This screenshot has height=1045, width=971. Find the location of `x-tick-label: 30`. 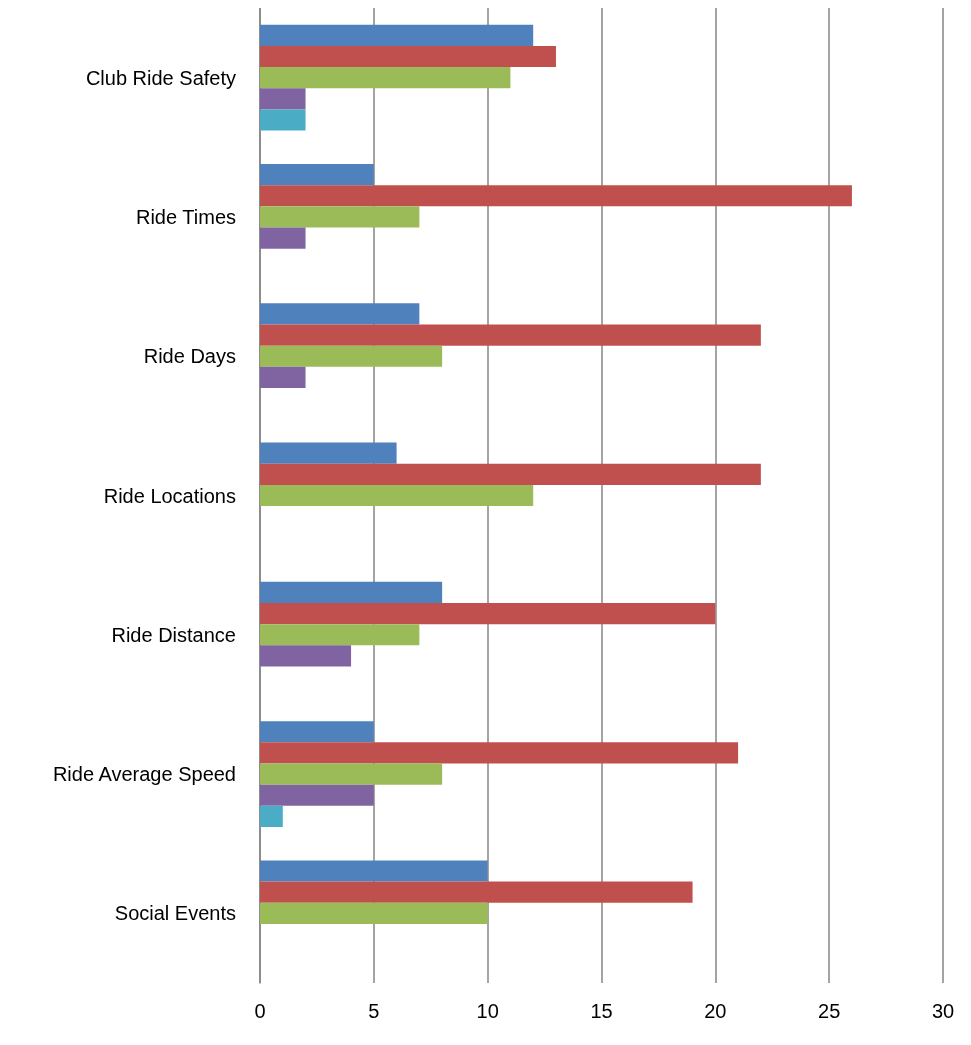

x-tick-label: 30 is located at coordinates (943, 1011).